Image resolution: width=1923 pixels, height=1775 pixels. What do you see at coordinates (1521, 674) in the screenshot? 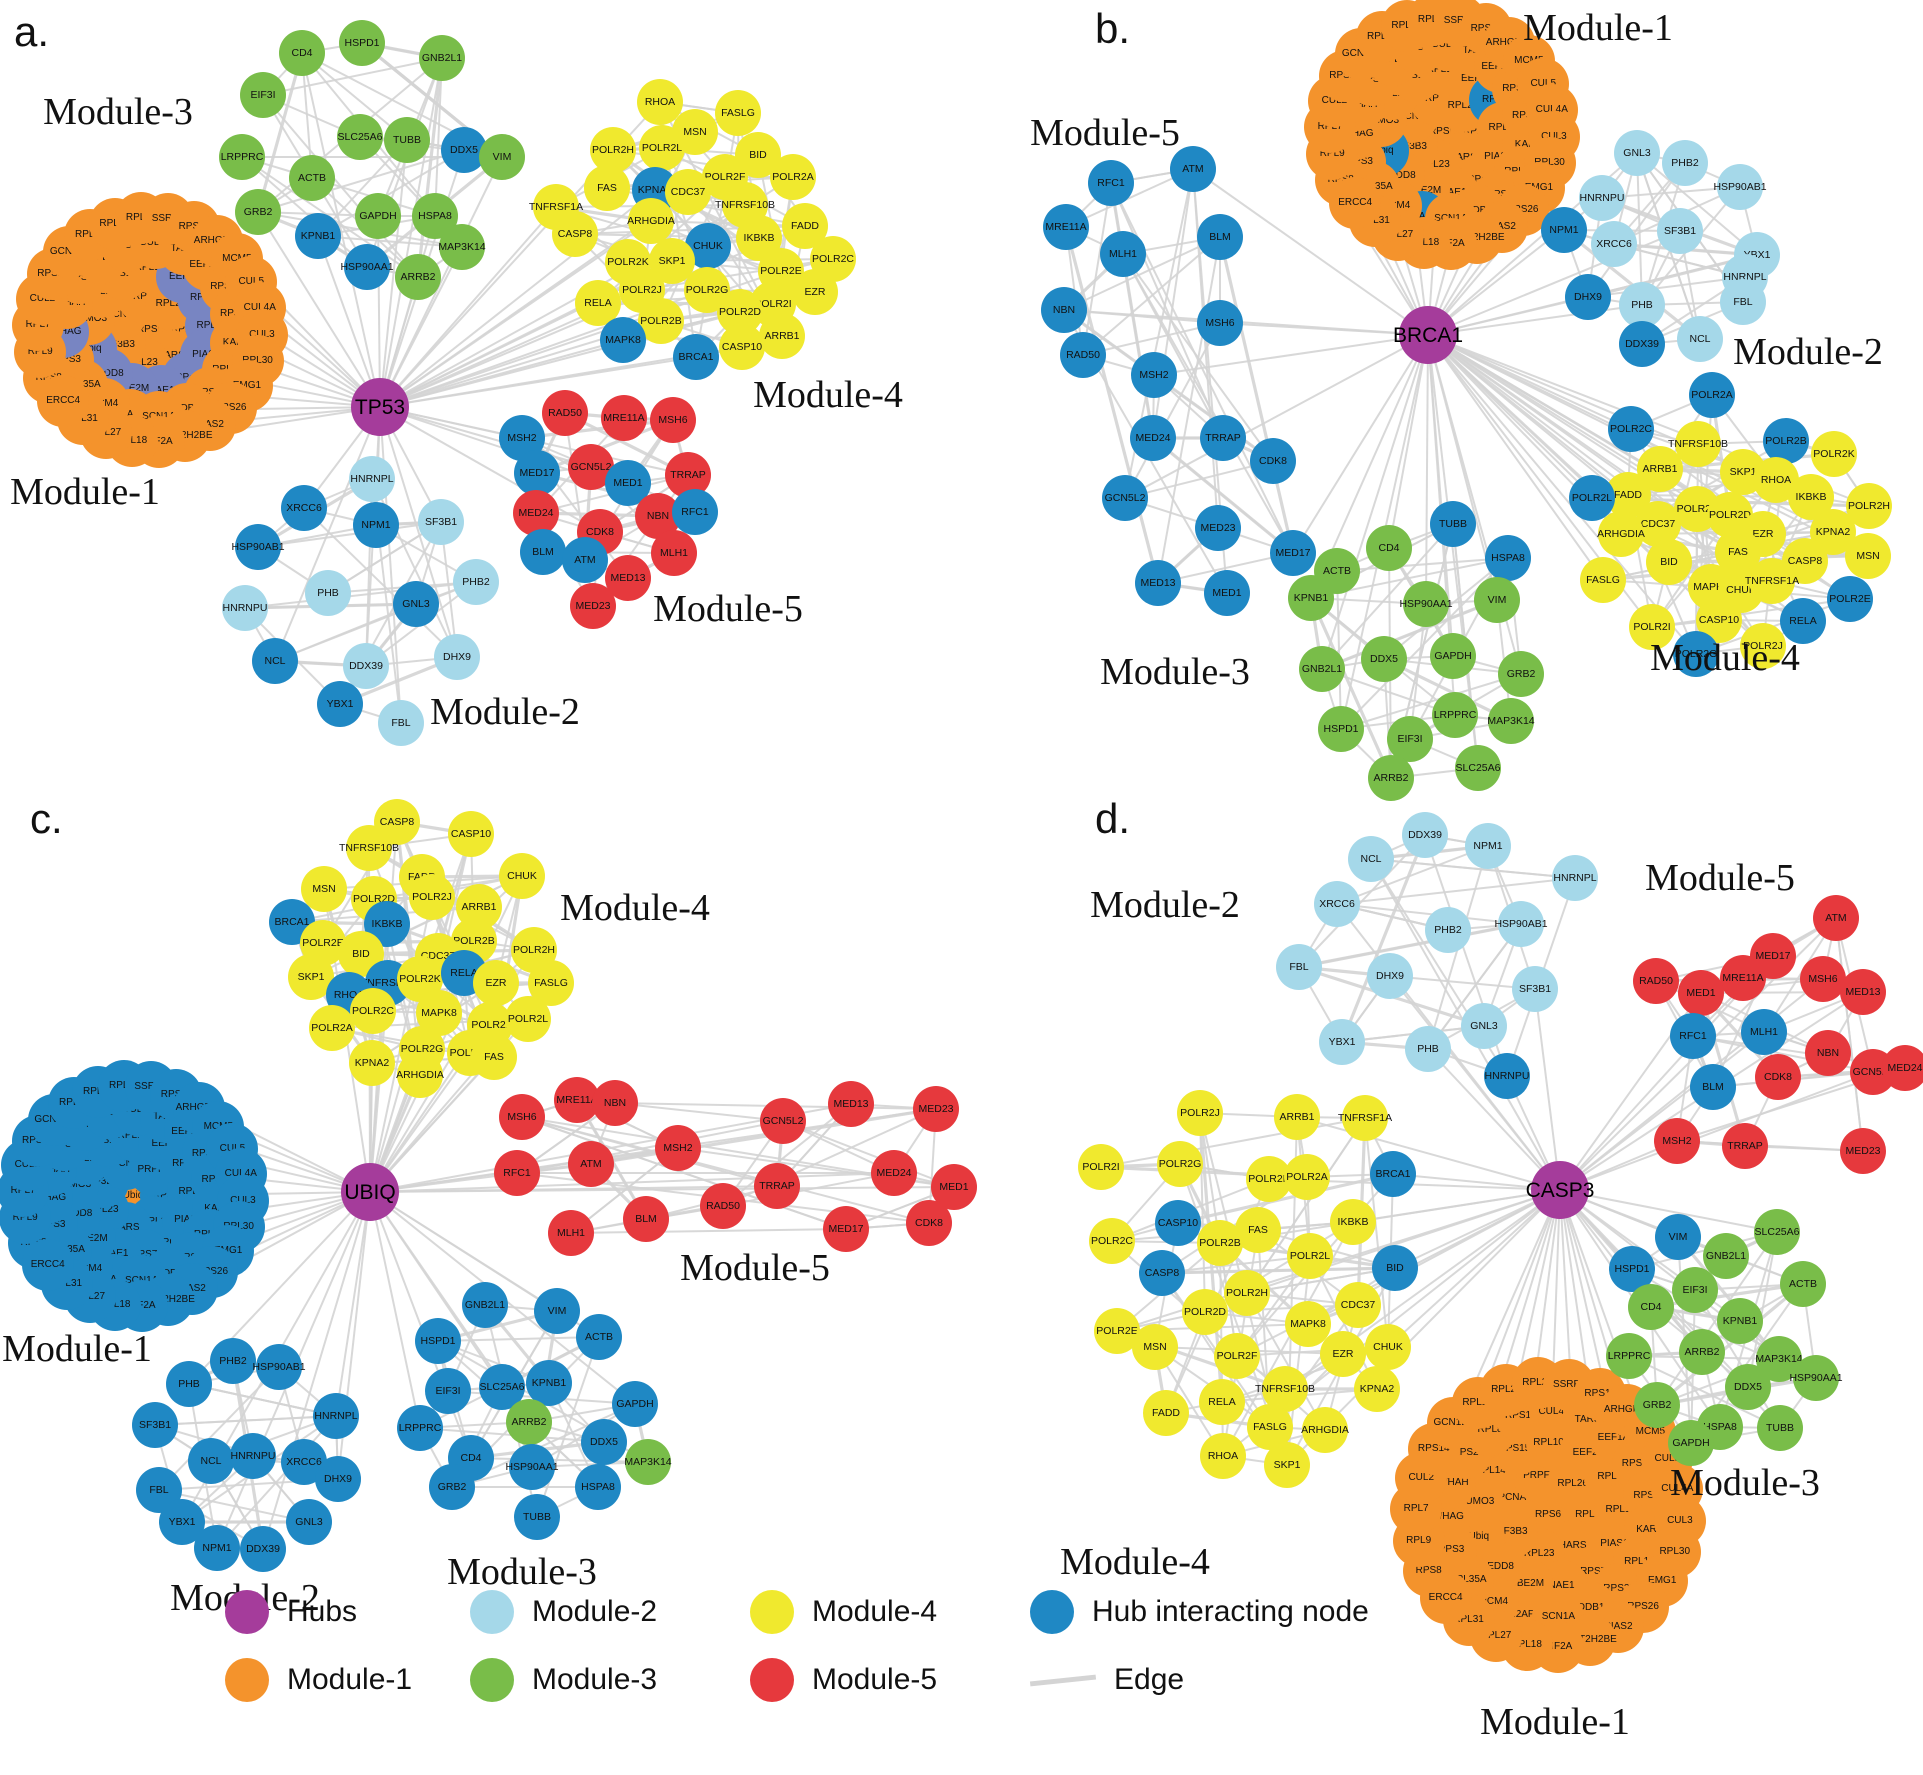
I see `node-b-GRB2: GRB2` at bounding box center [1521, 674].